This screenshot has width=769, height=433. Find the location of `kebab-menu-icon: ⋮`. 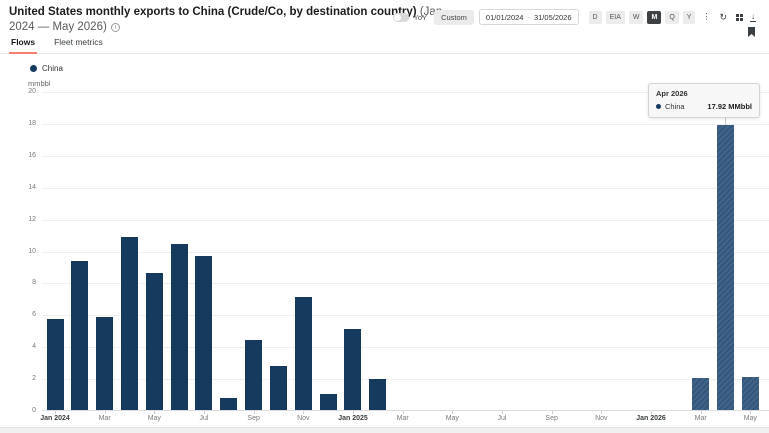

kebab-menu-icon: ⋮ is located at coordinates (706, 16).